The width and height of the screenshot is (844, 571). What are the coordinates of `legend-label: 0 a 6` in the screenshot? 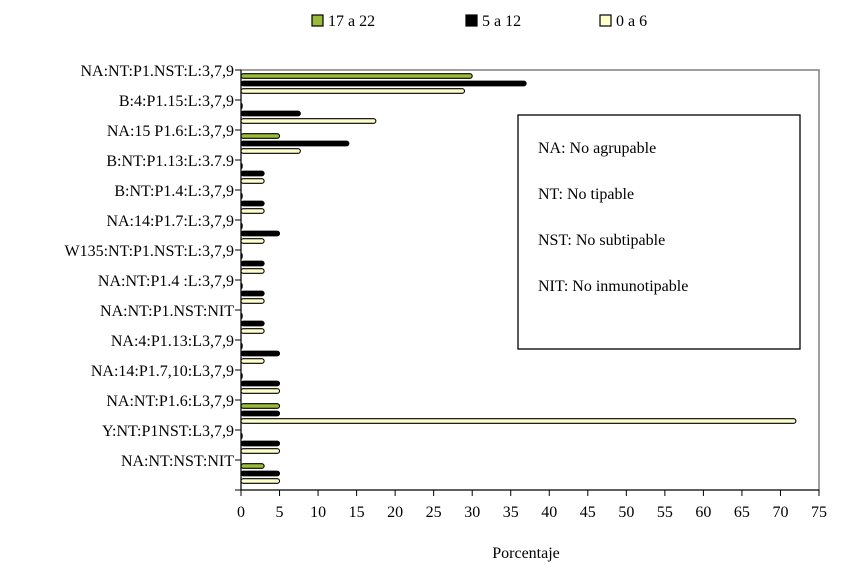 It's located at (631, 21).